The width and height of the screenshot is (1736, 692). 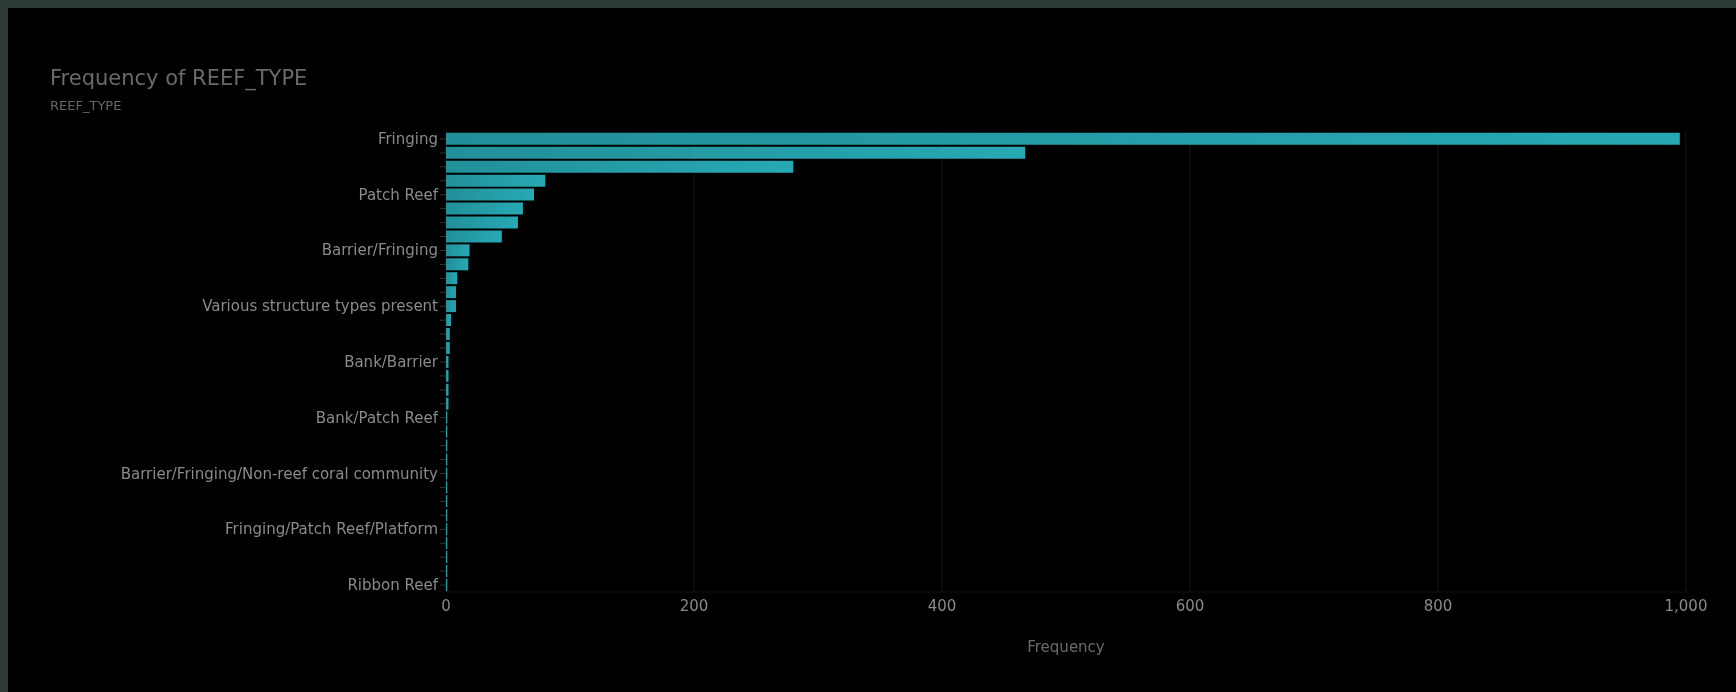 I want to click on y-tick-label: Bank/Patch Reef, so click(x=377, y=417).